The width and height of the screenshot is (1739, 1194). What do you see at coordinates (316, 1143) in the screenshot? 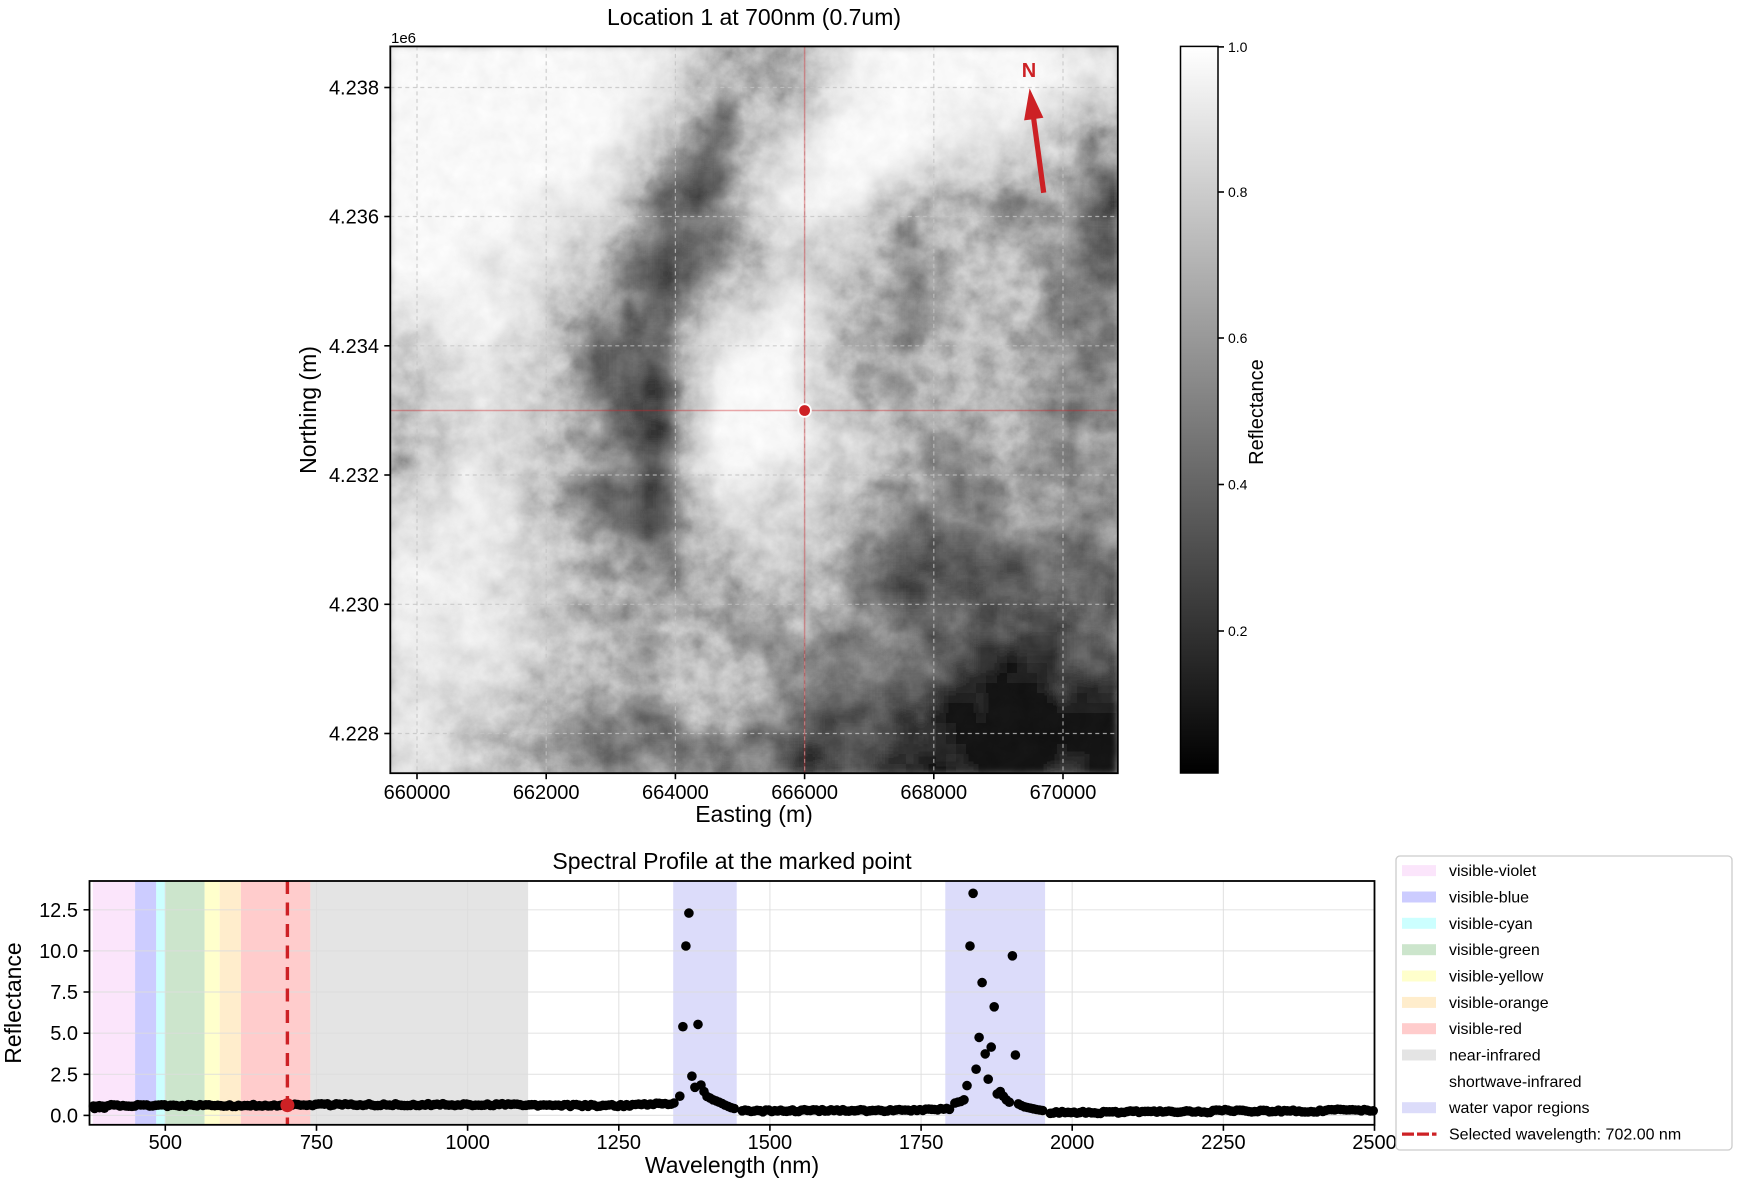
I see `svg-text: 750` at bounding box center [316, 1143].